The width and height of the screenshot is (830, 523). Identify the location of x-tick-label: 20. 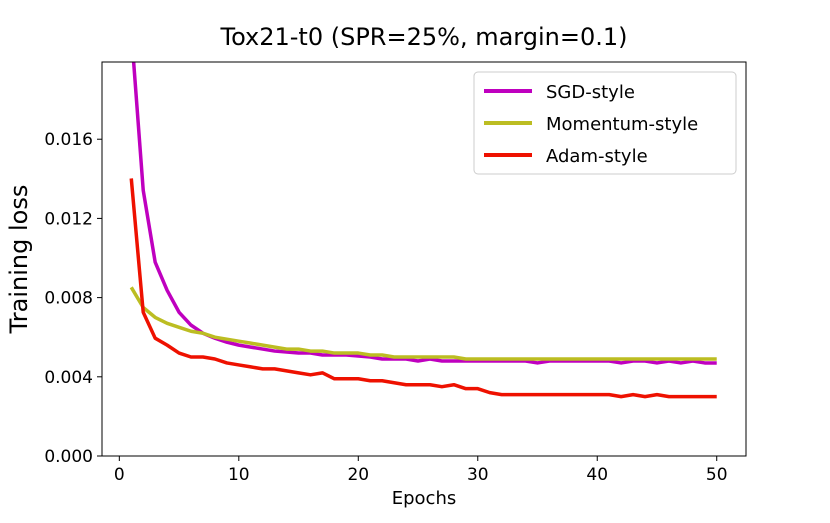
(358, 475).